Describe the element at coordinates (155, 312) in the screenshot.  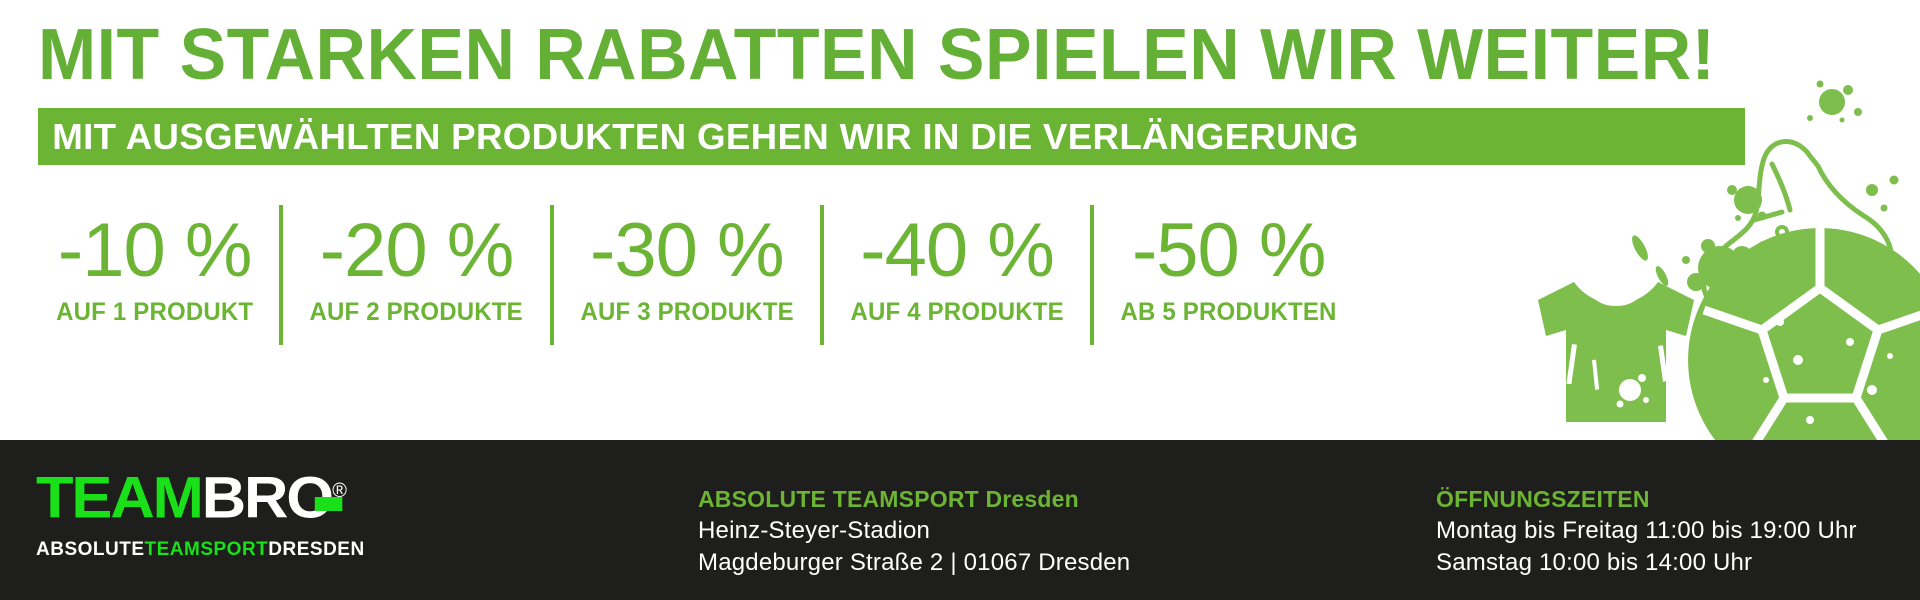
I see `discount-label: AUF 1 PRODUKT` at that location.